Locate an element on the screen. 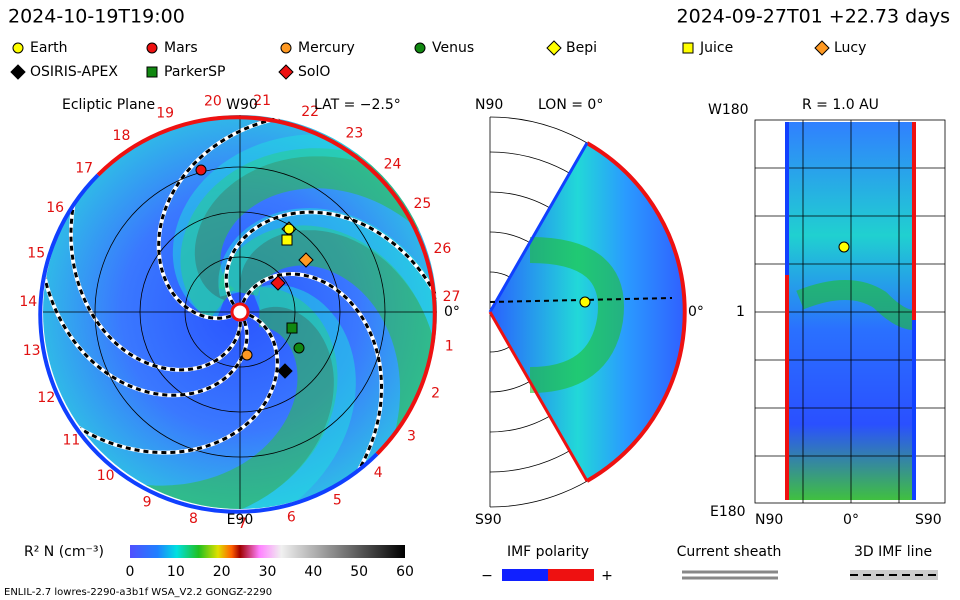 This screenshot has width=960, height=600. sector-label: 26 is located at coordinates (442, 249).